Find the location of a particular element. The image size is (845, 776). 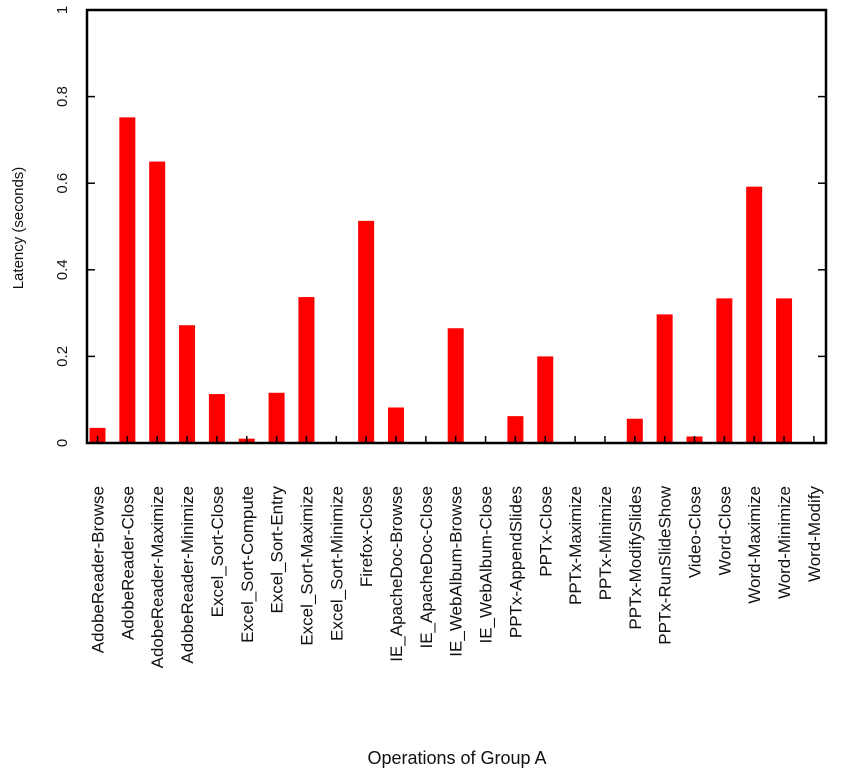

y-tick-label: 0 is located at coordinates (62, 443).